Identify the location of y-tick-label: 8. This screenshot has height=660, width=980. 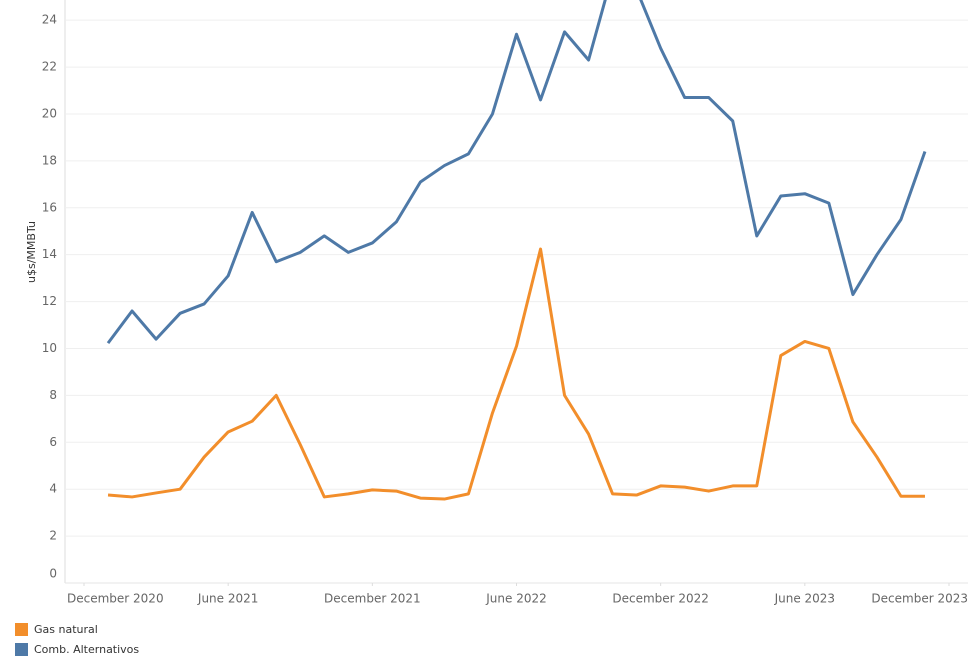
(53, 395).